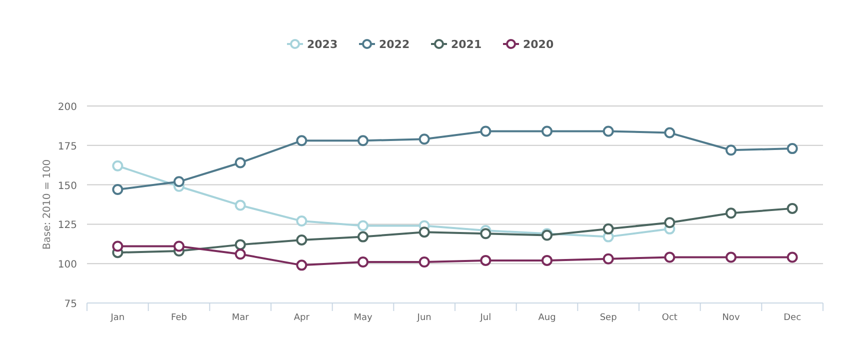  Describe the element at coordinates (302, 318) in the screenshot. I see `x-tick-label: Apr` at that location.